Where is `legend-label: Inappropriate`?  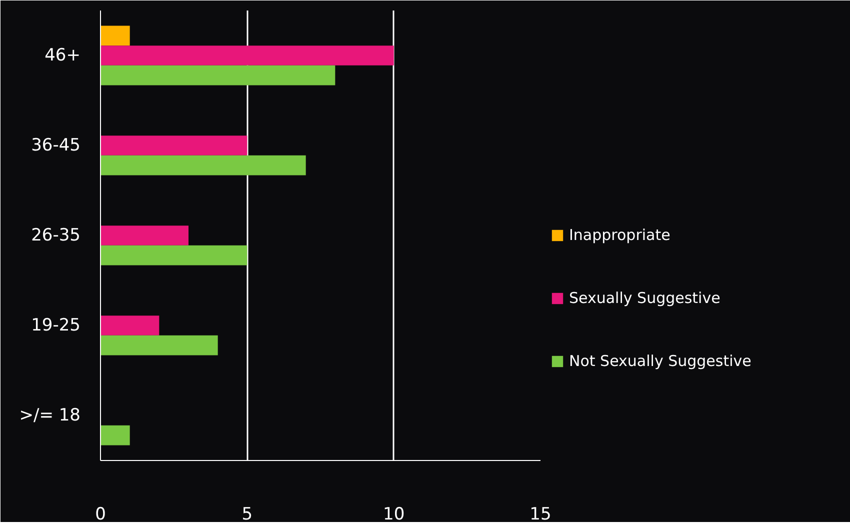 legend-label: Inappropriate is located at coordinates (619, 235).